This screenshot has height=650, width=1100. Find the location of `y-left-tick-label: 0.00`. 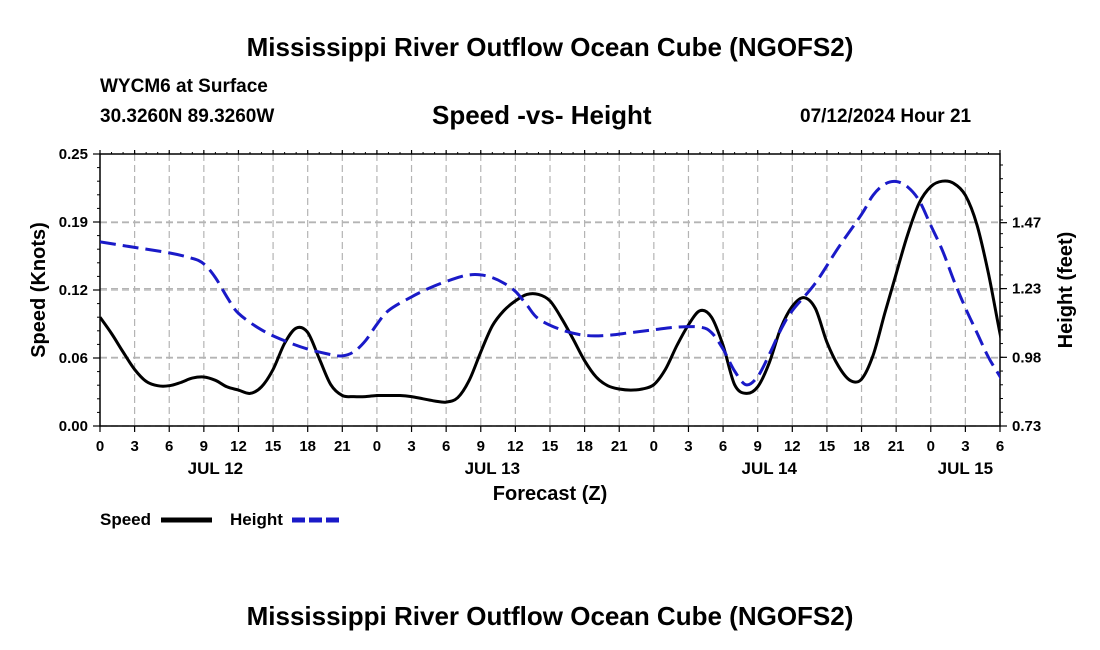

y-left-tick-label: 0.00 is located at coordinates (73, 426).